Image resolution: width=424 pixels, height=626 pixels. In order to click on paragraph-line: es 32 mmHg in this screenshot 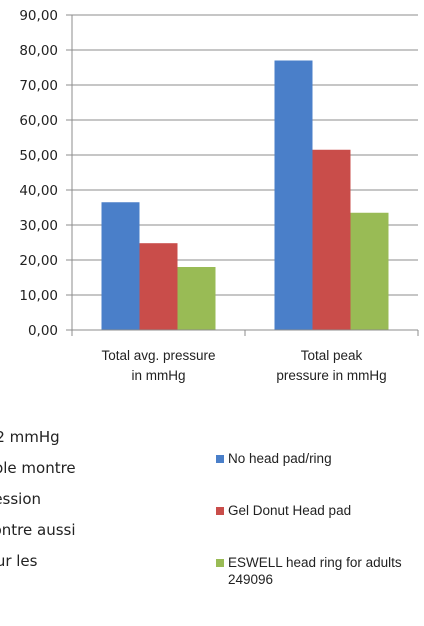, I will do `click(30, 437)`.